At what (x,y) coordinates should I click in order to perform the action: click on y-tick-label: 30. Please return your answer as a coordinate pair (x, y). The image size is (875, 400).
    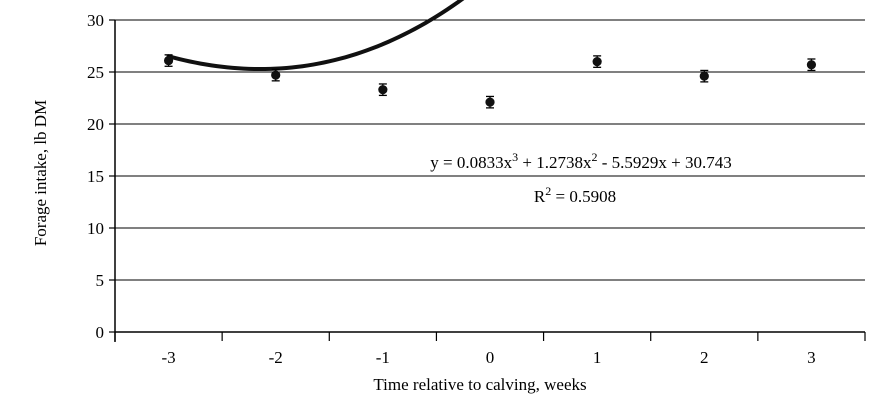
    Looking at the image, I should click on (95, 20).